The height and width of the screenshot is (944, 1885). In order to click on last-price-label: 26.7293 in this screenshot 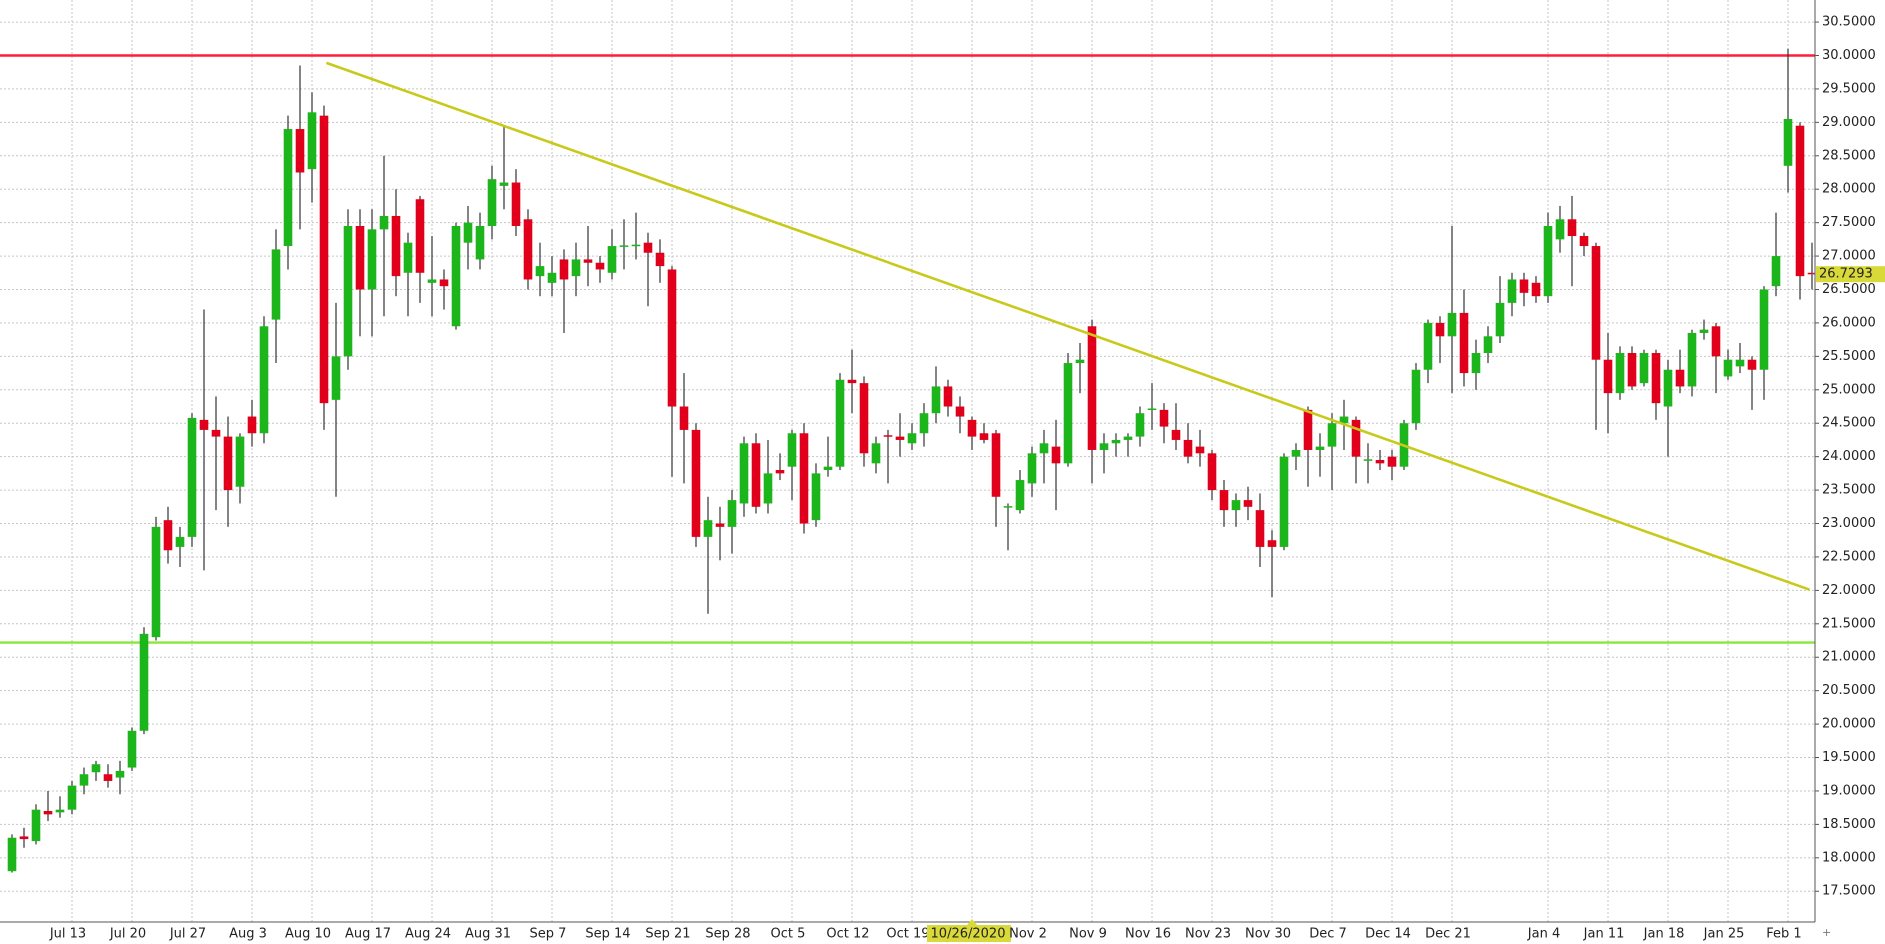, I will do `click(1846, 274)`.